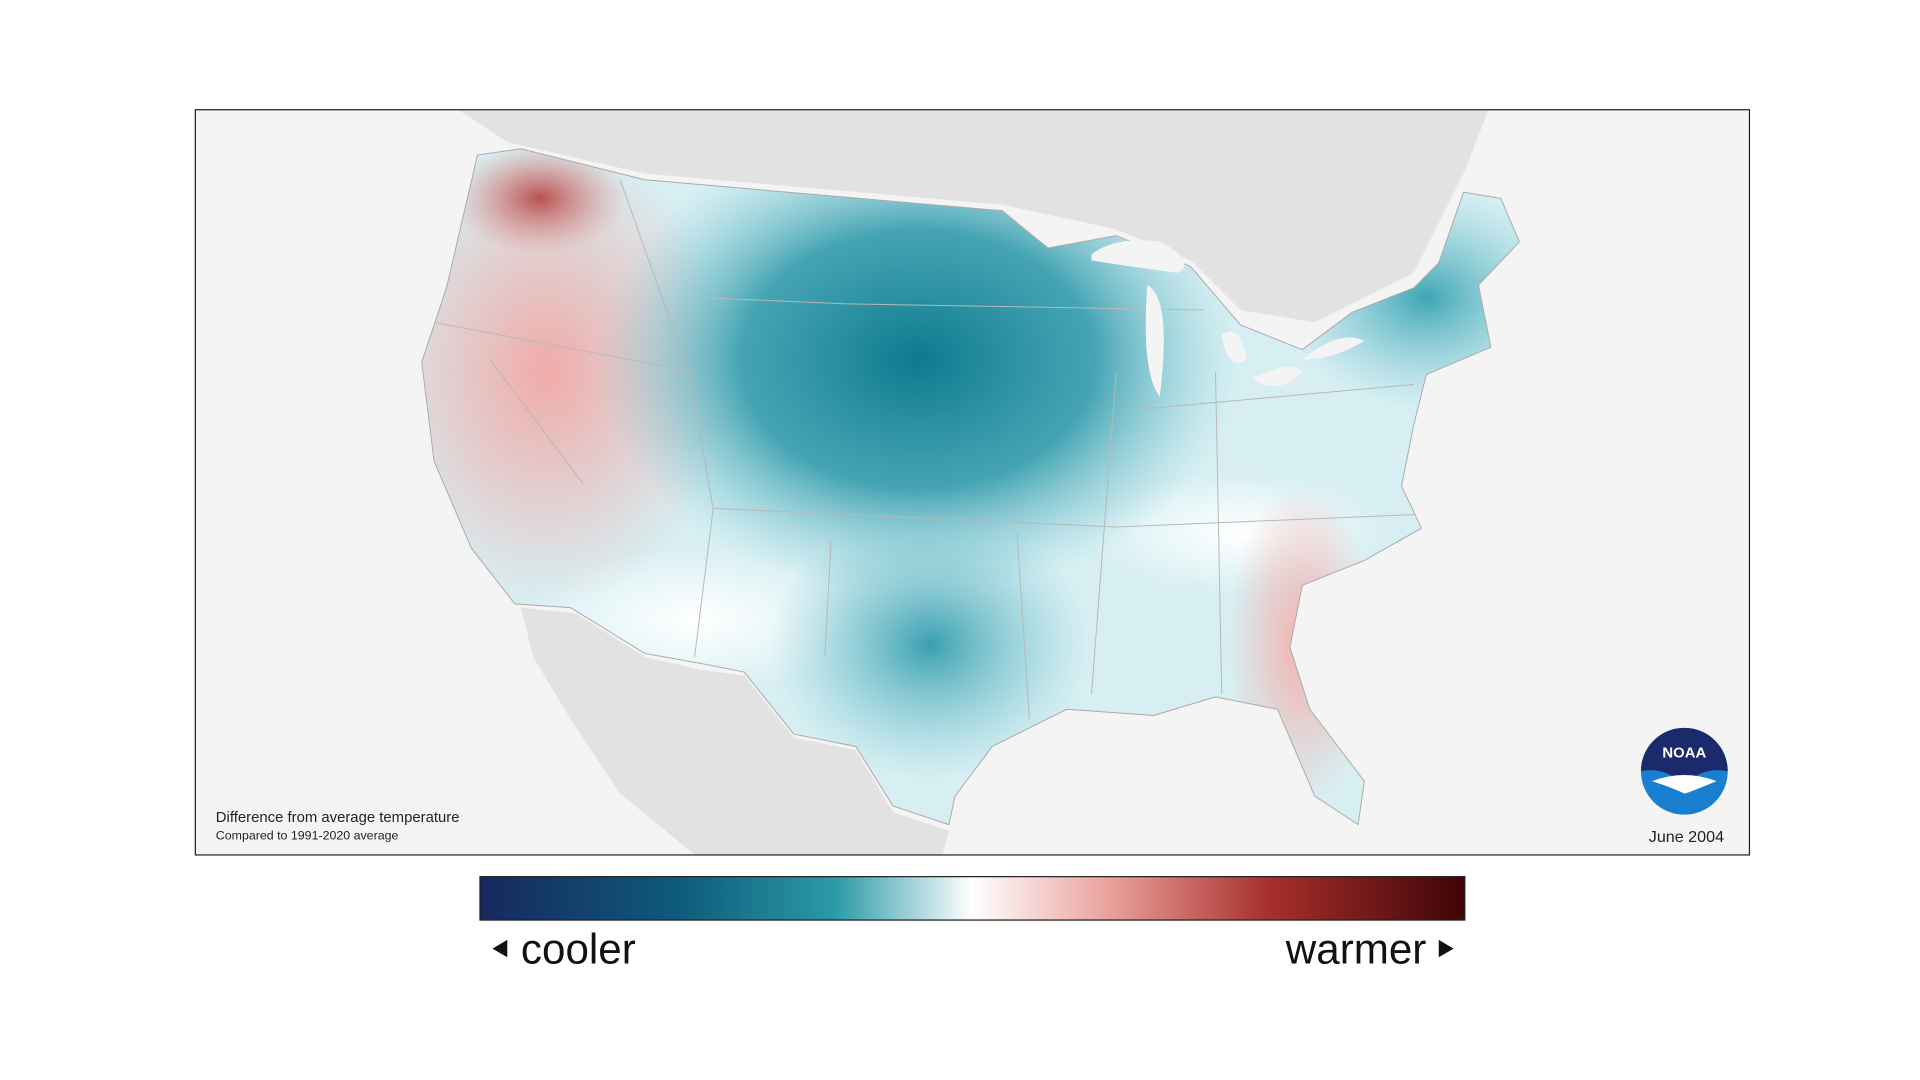 Image resolution: width=1920 pixels, height=1080 pixels. I want to click on caption-title: Difference from average temperature, so click(338, 818).